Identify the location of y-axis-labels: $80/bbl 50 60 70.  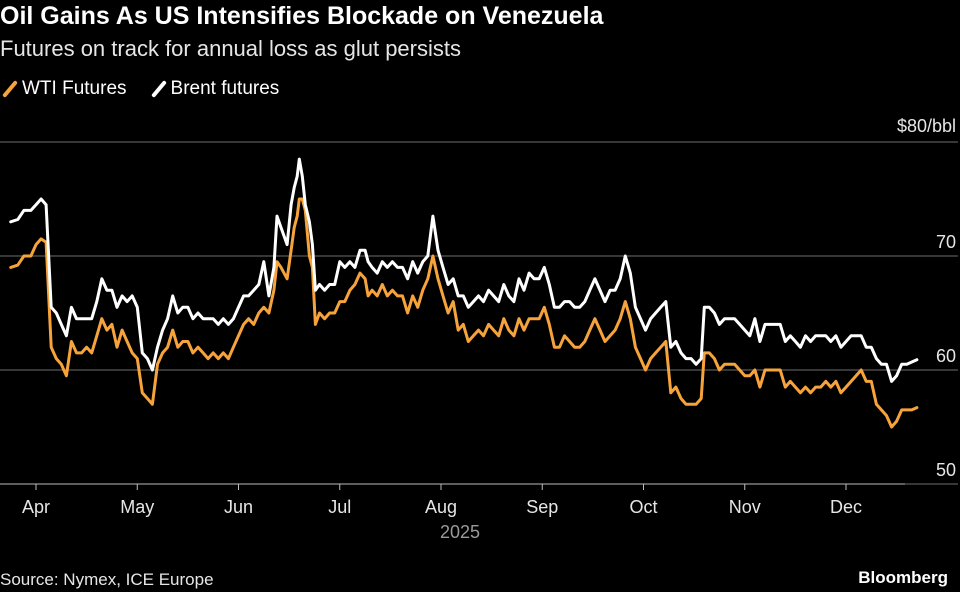
(926, 298).